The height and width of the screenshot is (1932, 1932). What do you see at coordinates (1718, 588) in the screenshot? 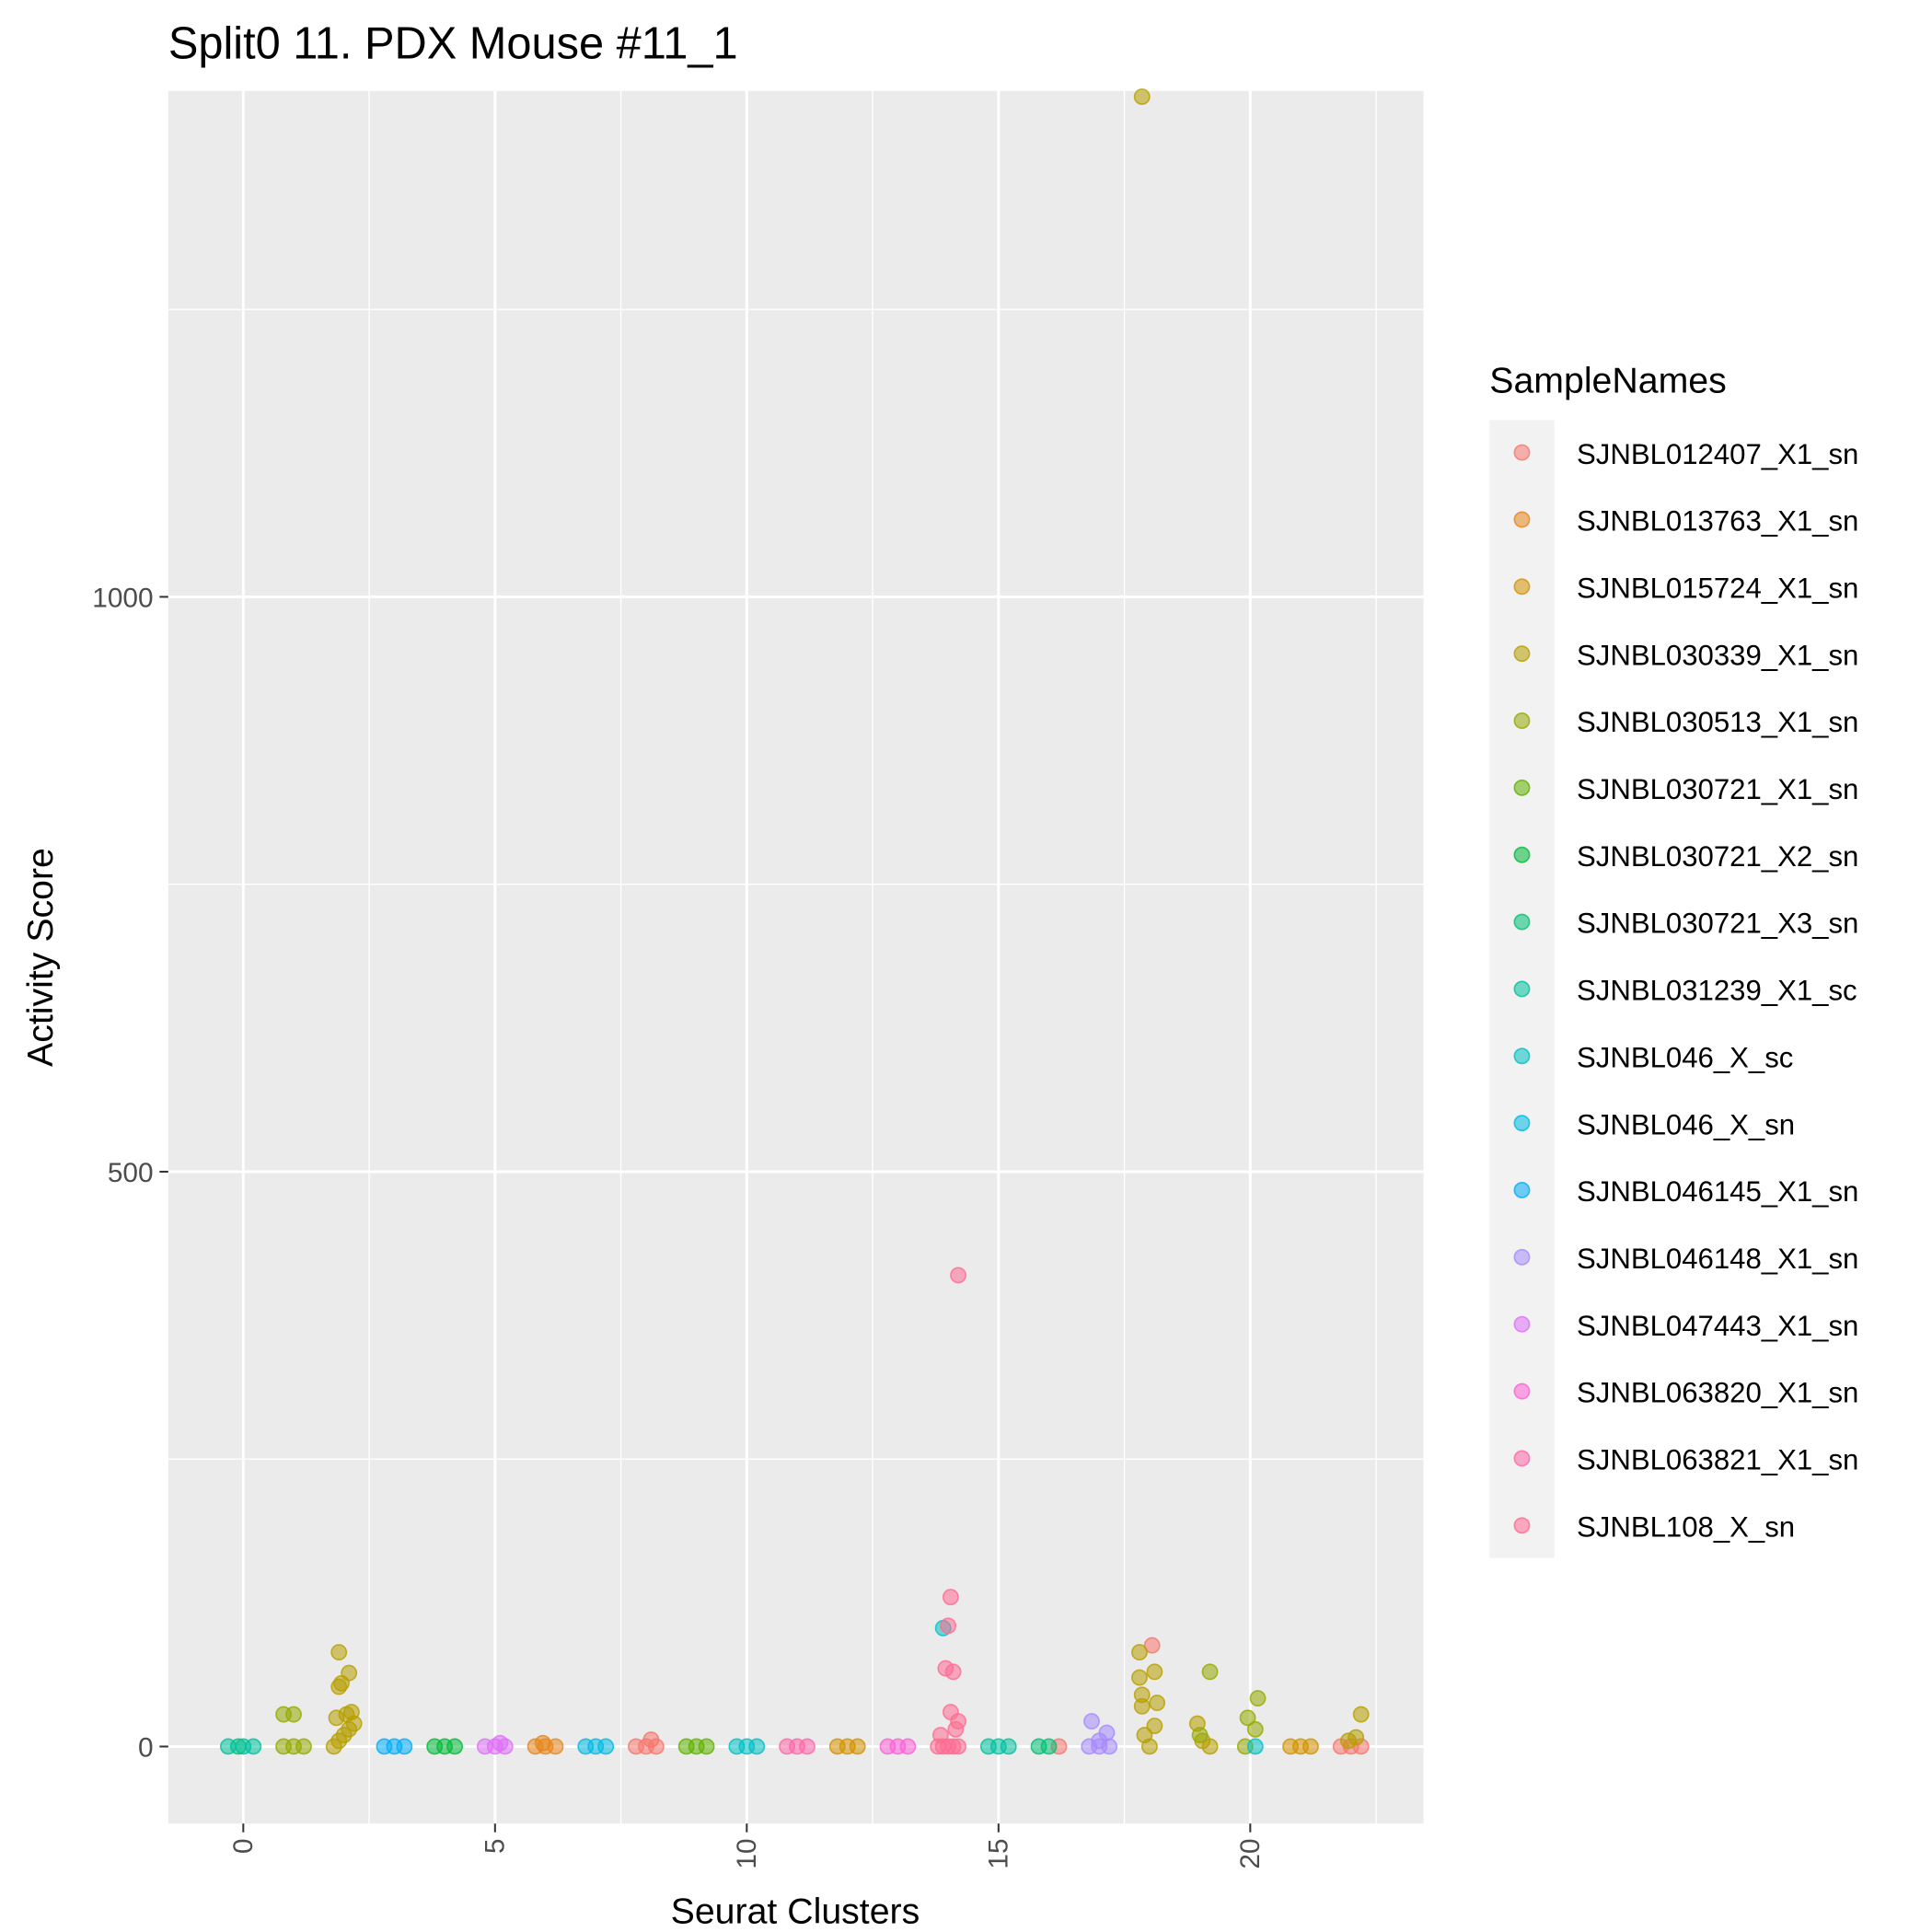
I see `legend-label: SJNBL015724_X1_sn` at bounding box center [1718, 588].